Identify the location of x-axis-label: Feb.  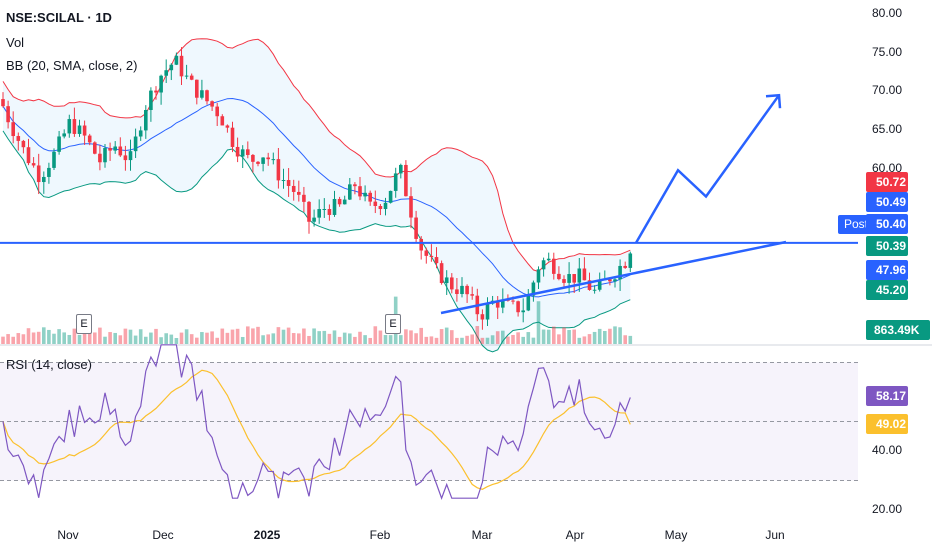
(380, 535).